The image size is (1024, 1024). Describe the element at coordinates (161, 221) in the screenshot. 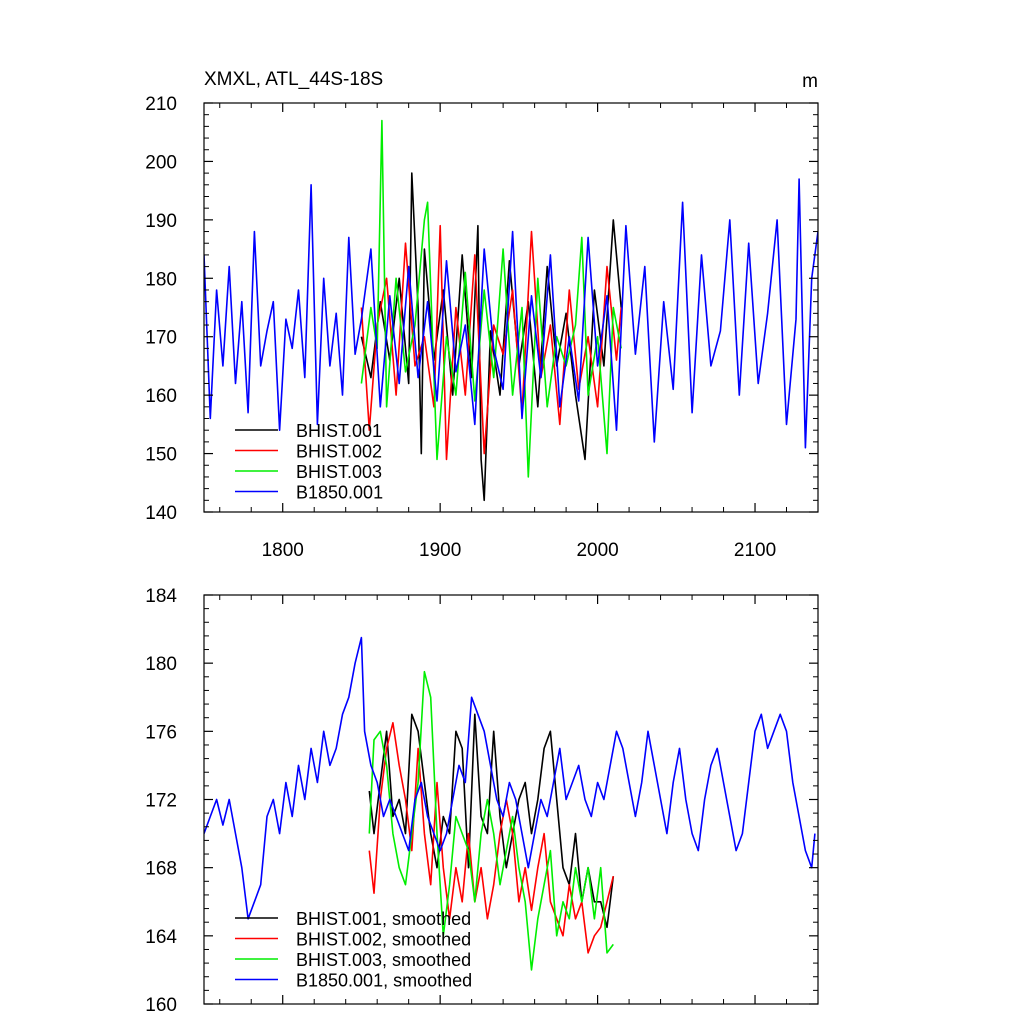

I see `y-tick-label: 190` at that location.